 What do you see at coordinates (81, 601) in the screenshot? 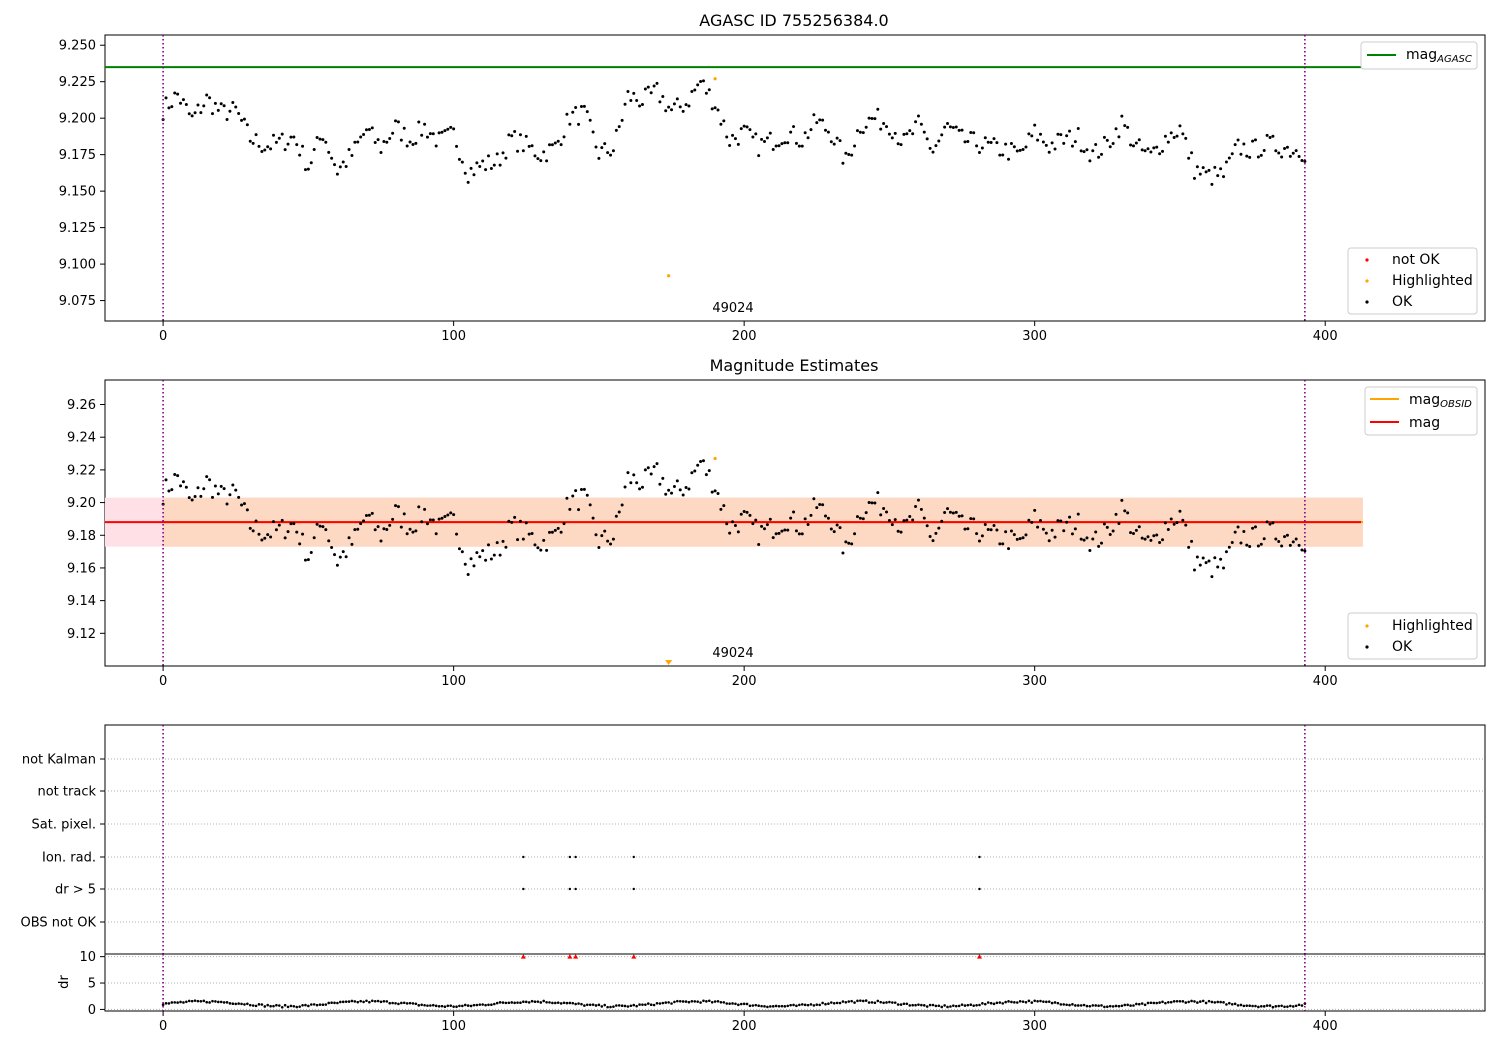
I see `mid-ytick-label-1: 9.14` at bounding box center [81, 601].